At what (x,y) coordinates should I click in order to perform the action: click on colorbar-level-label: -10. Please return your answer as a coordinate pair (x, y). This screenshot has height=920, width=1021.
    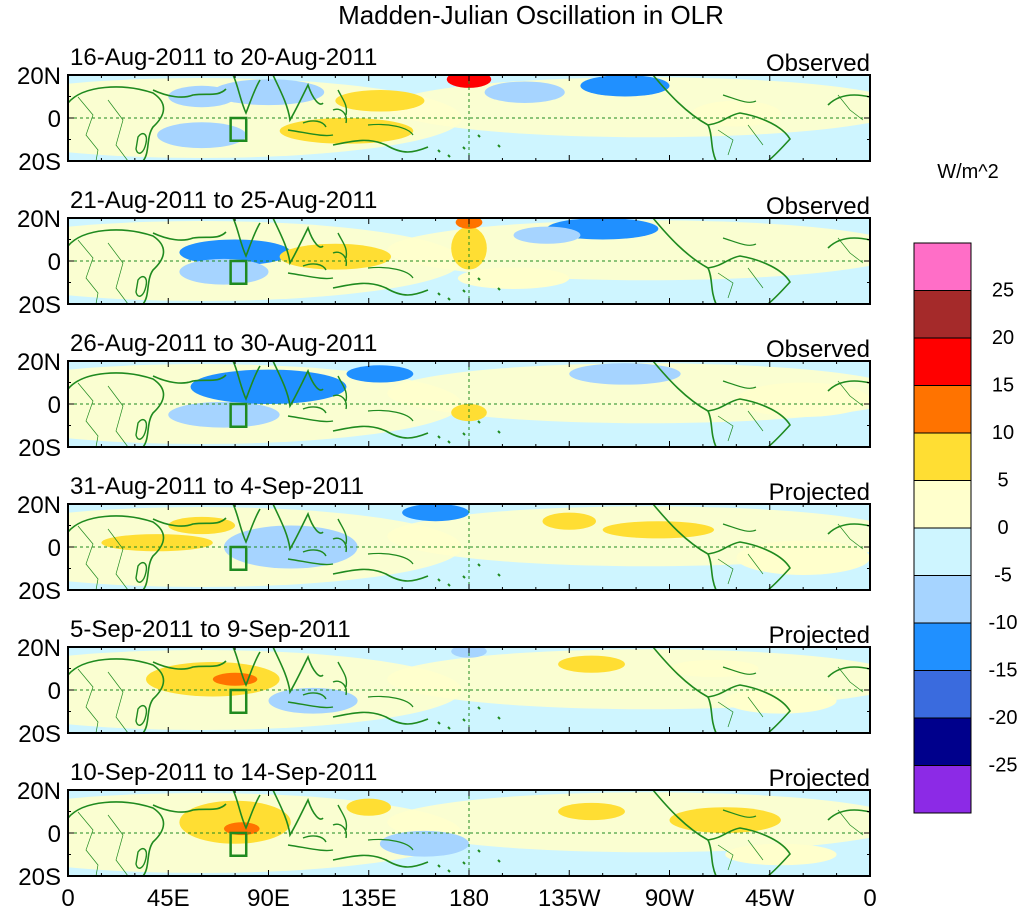
    Looking at the image, I should click on (1003, 623).